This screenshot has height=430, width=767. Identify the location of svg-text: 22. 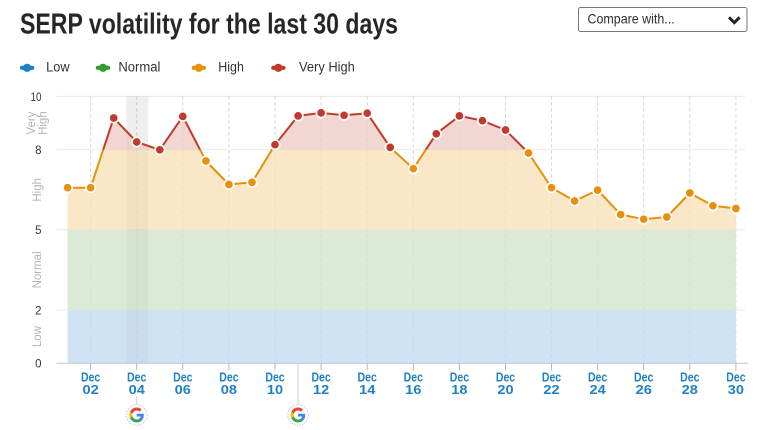
(551, 389).